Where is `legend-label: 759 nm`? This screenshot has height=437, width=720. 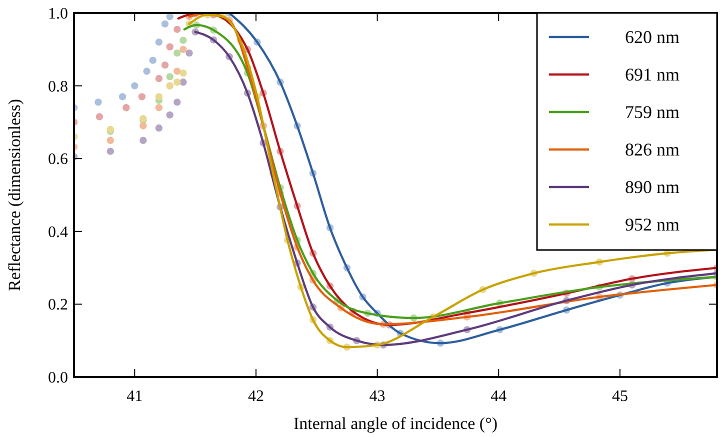
legend-label: 759 nm is located at coordinates (652, 112).